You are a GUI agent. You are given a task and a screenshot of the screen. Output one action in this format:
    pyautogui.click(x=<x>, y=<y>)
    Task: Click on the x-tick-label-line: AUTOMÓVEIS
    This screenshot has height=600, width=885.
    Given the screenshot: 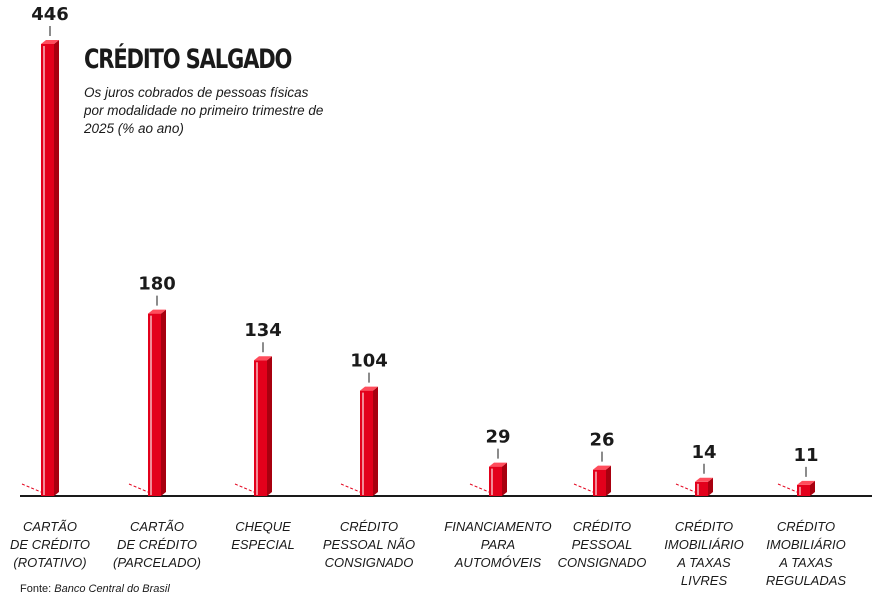 What is the action you would take?
    pyautogui.click(x=498, y=562)
    